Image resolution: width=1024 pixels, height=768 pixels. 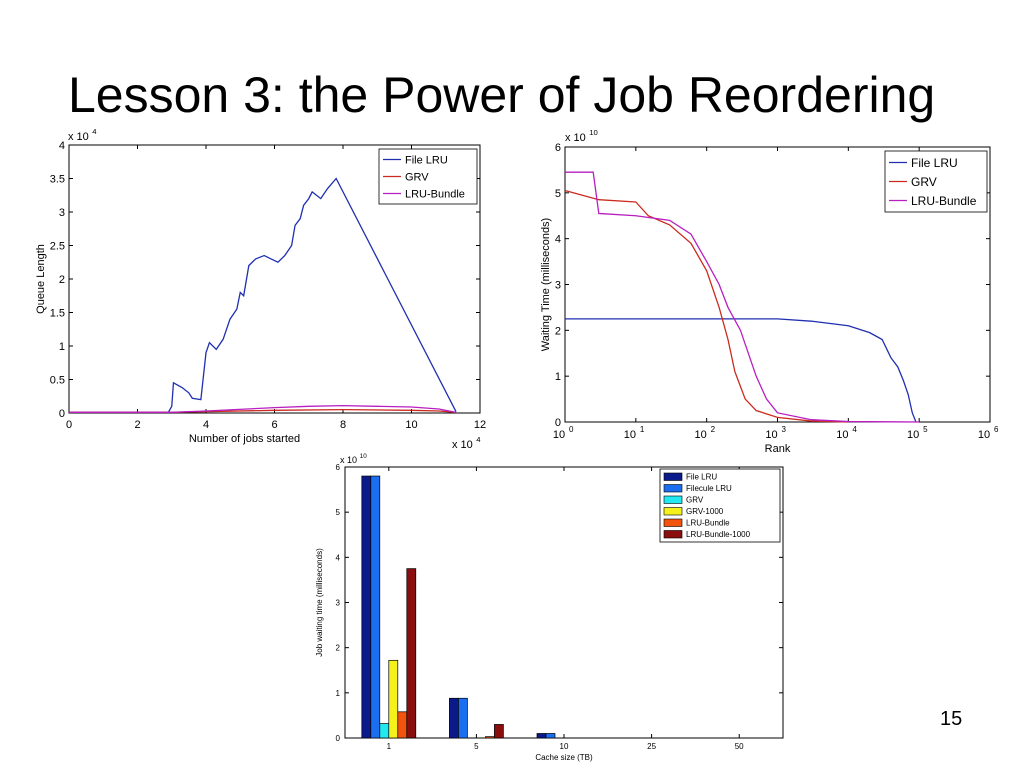 What do you see at coordinates (784, 429) in the screenshot?
I see `x-tick-exponent: 3` at bounding box center [784, 429].